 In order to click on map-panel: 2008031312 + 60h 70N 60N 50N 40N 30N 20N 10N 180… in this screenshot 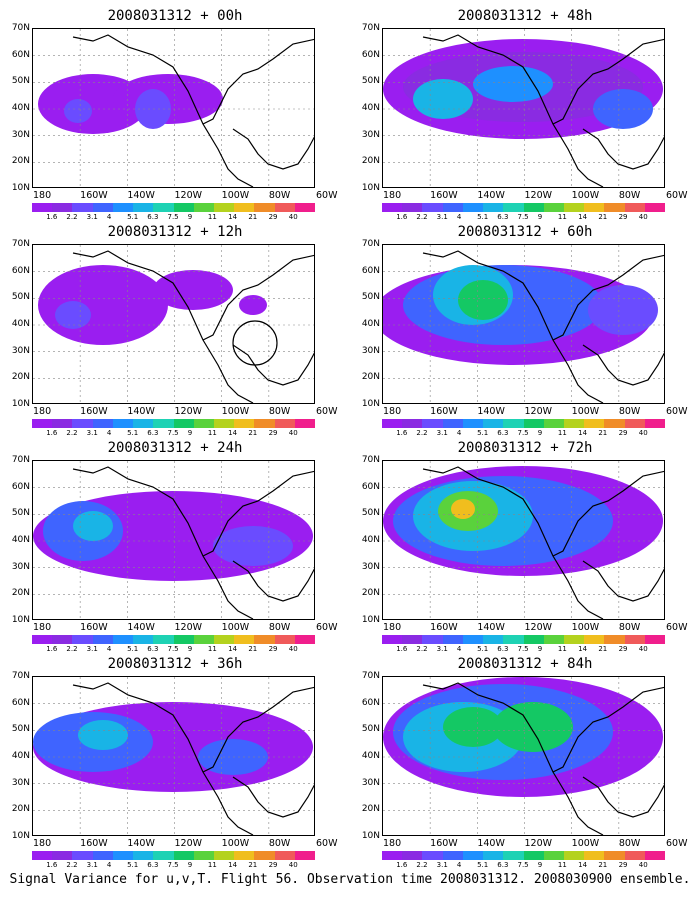, I will do `click(525, 328)`.